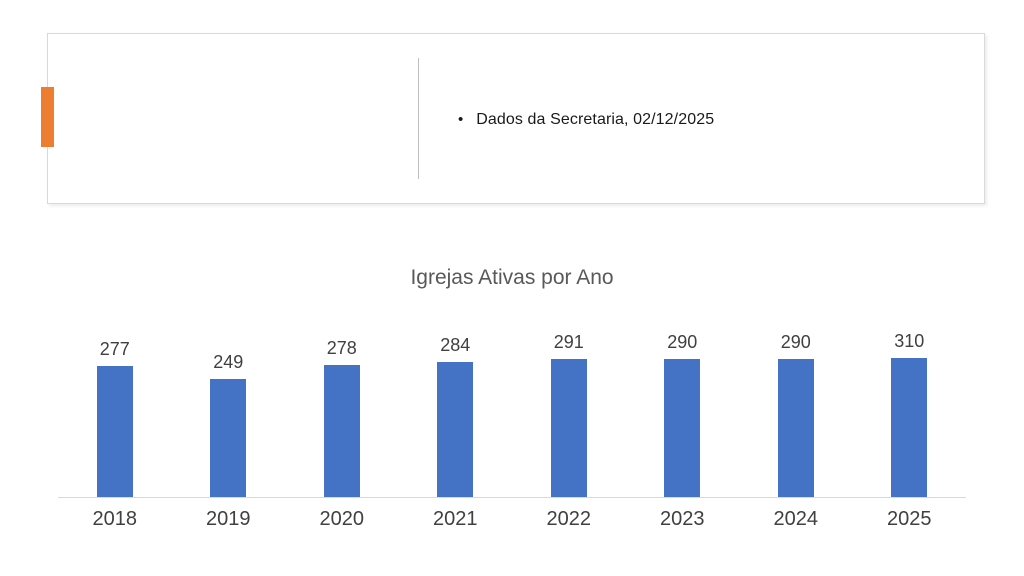 The image size is (1024, 576). I want to click on x-axis-label: 2024, so click(796, 519).